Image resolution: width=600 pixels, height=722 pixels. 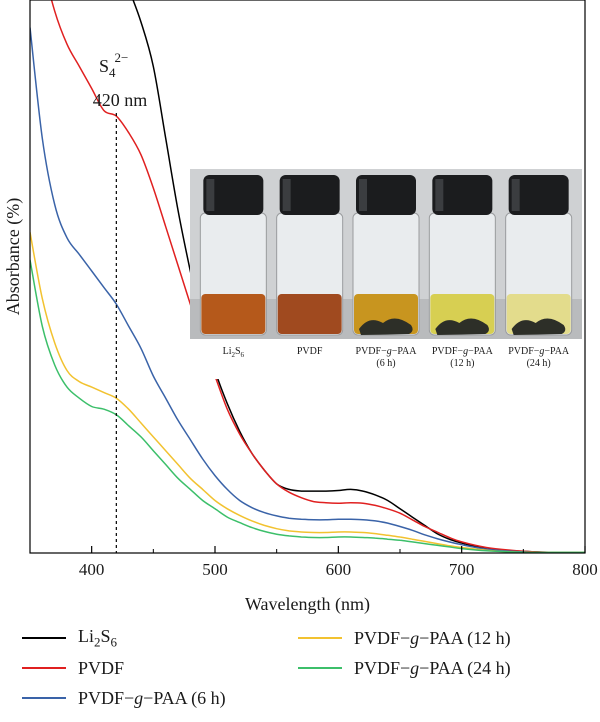 I want to click on vial: PVDF−g−PAA(24 h), so click(x=539, y=272).